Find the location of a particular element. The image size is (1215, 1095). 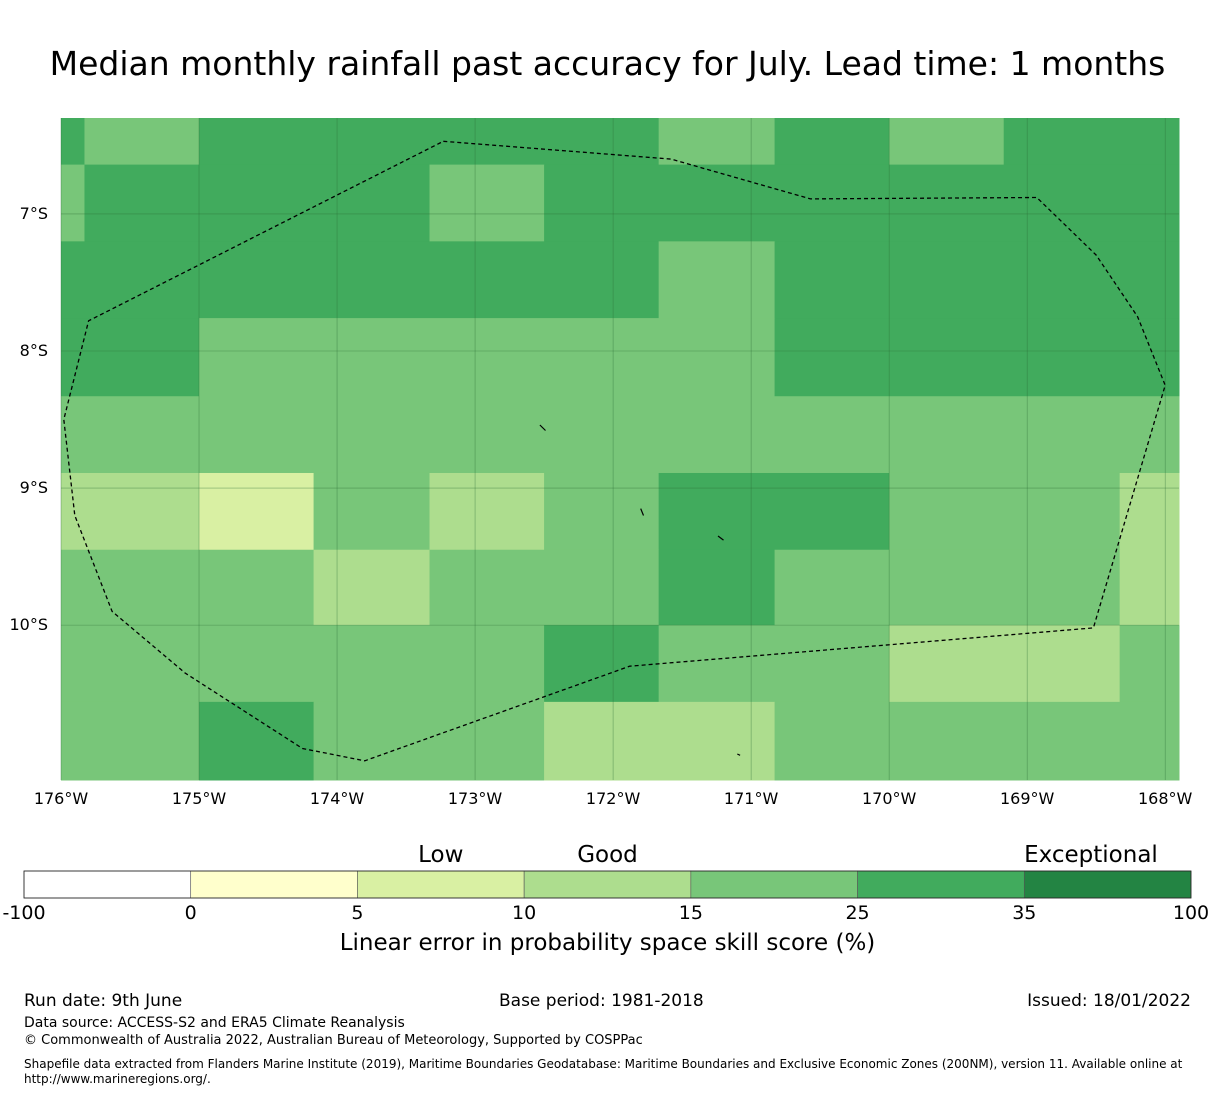

colorbar-tick-label: 15 is located at coordinates (690, 913).